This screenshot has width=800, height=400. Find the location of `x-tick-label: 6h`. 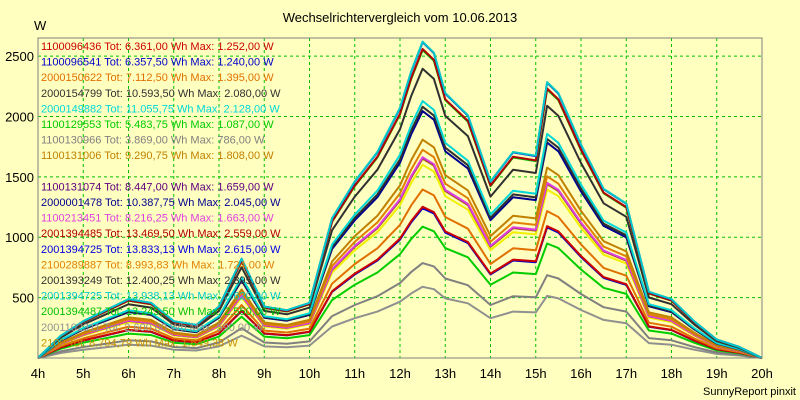

x-tick-label: 6h is located at coordinates (128, 373).